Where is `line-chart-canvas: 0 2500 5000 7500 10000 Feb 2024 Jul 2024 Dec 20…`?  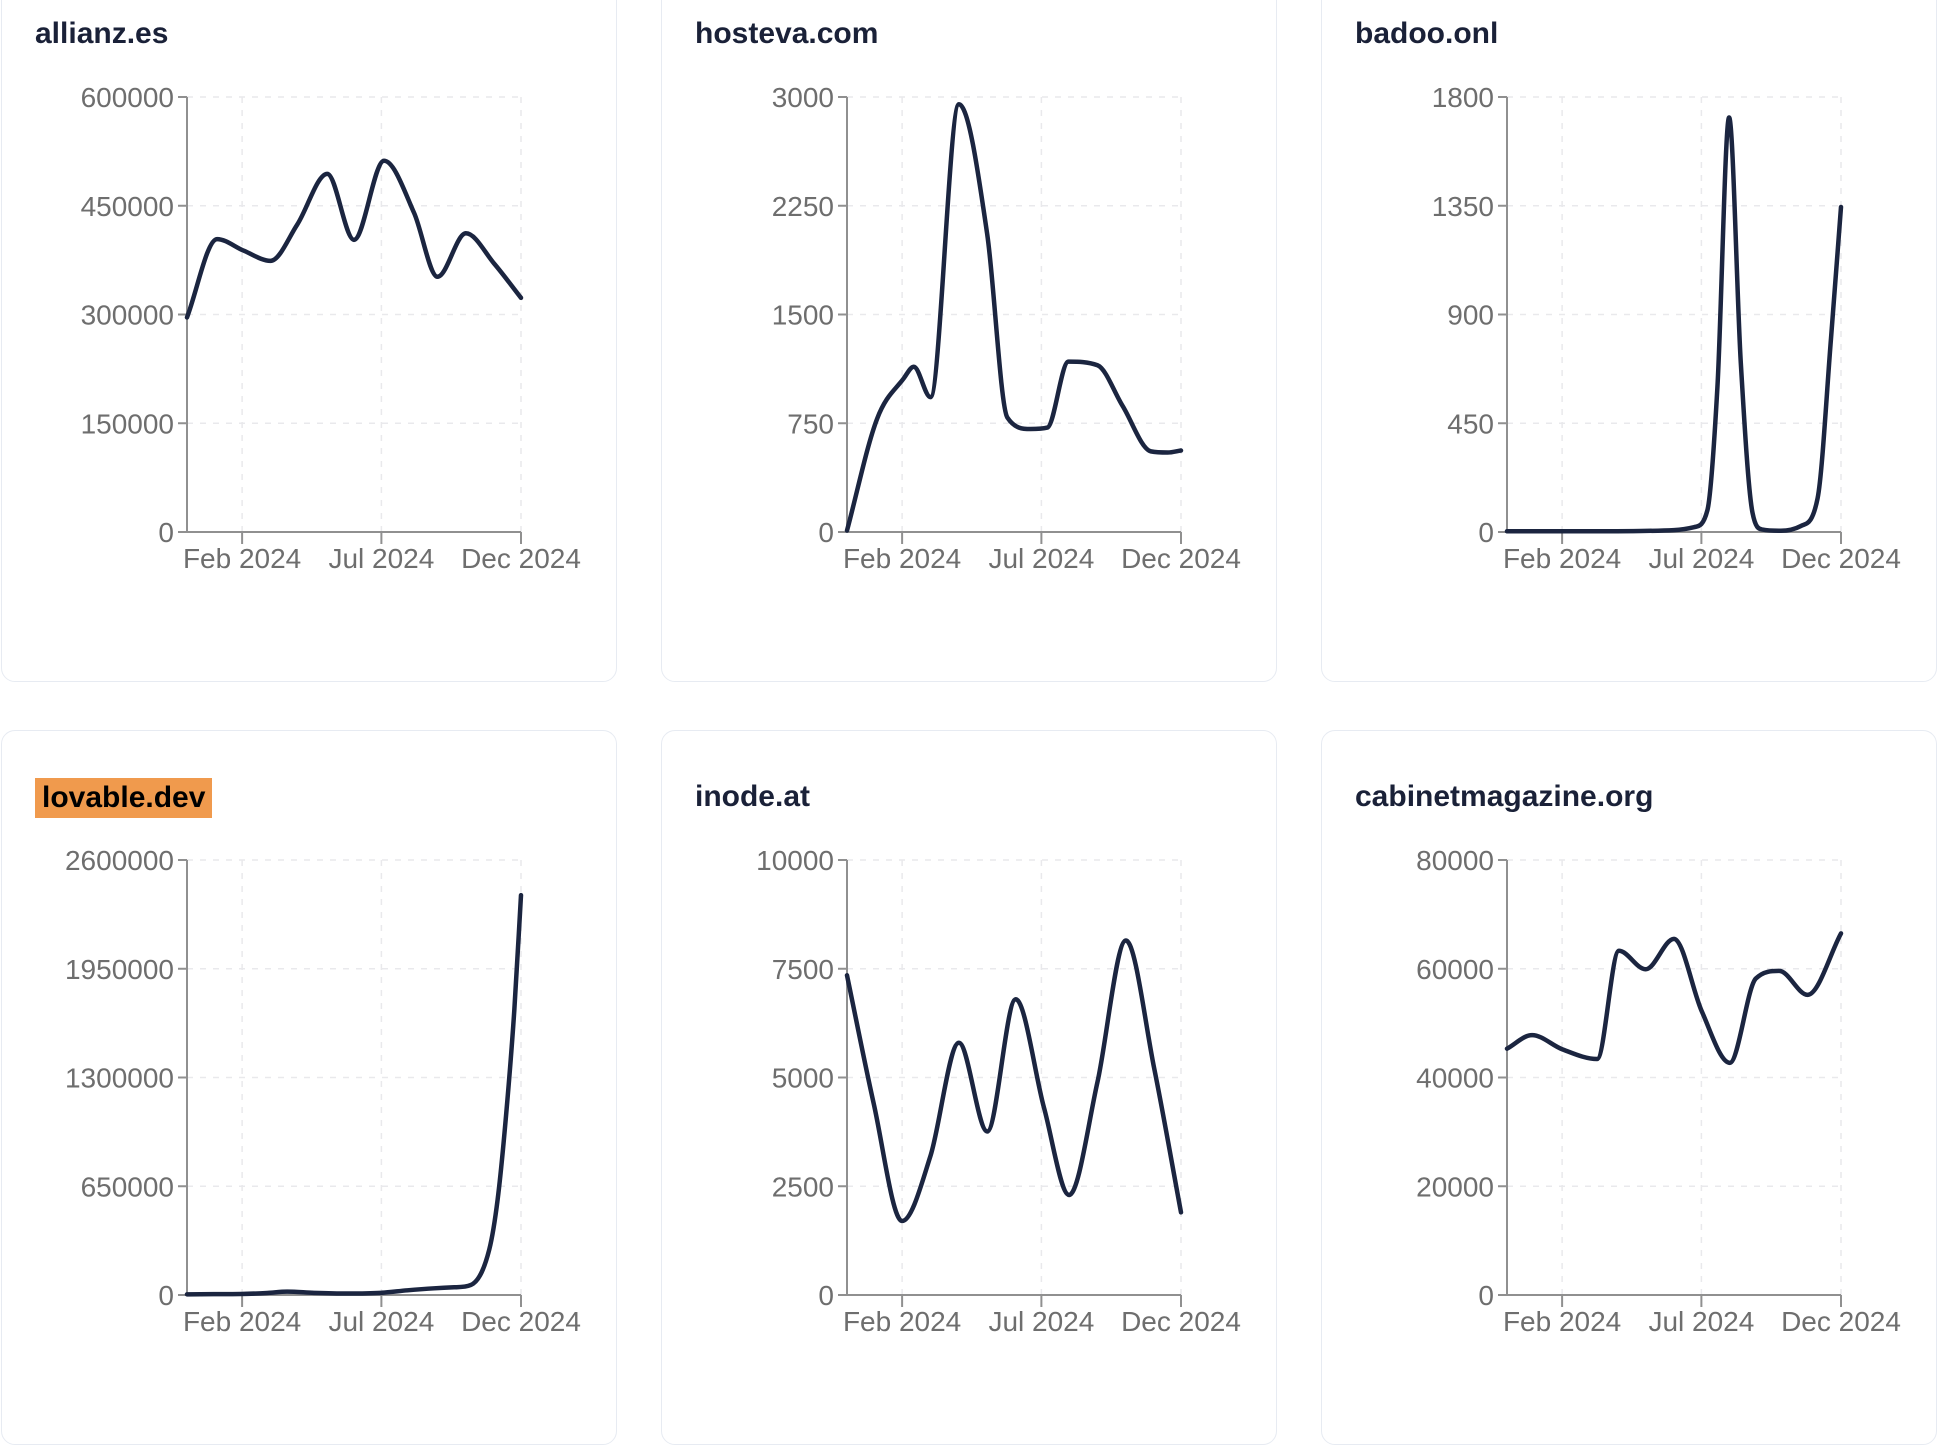 line-chart-canvas: 0 2500 5000 7500 10000 Feb 2024 Jul 2024 Dec 20… is located at coordinates (998, 1091).